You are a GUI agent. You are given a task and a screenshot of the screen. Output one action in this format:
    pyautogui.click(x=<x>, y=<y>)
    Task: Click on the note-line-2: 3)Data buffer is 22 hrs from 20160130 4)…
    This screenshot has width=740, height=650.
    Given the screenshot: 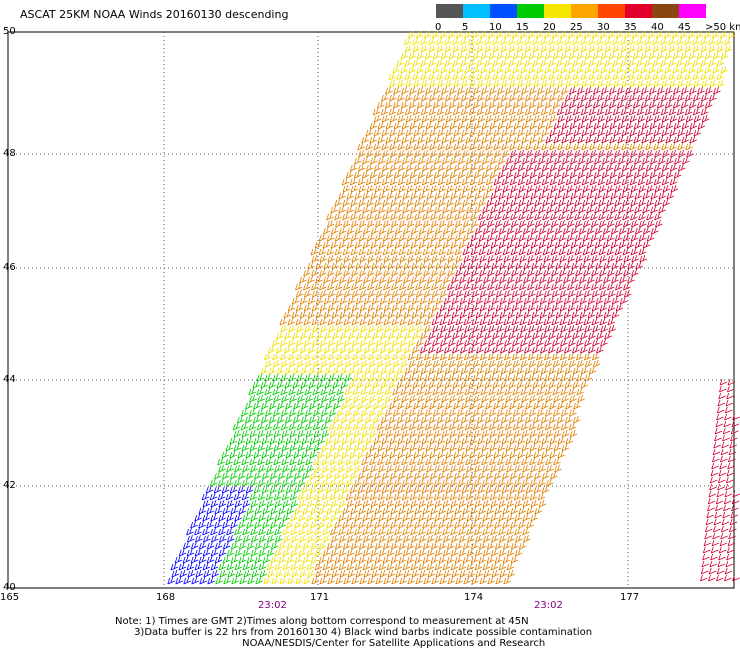 What is the action you would take?
    pyautogui.click(x=353, y=632)
    